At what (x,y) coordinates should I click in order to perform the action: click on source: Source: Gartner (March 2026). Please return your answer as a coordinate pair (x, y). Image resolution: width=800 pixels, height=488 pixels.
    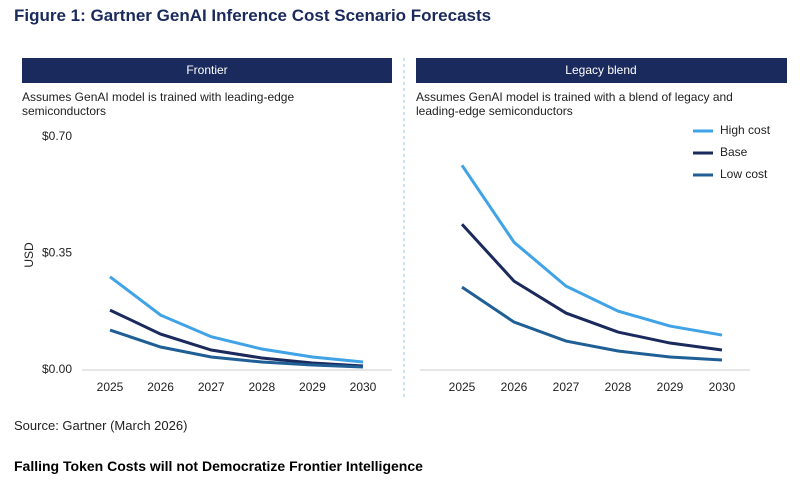
    Looking at the image, I should click on (101, 425).